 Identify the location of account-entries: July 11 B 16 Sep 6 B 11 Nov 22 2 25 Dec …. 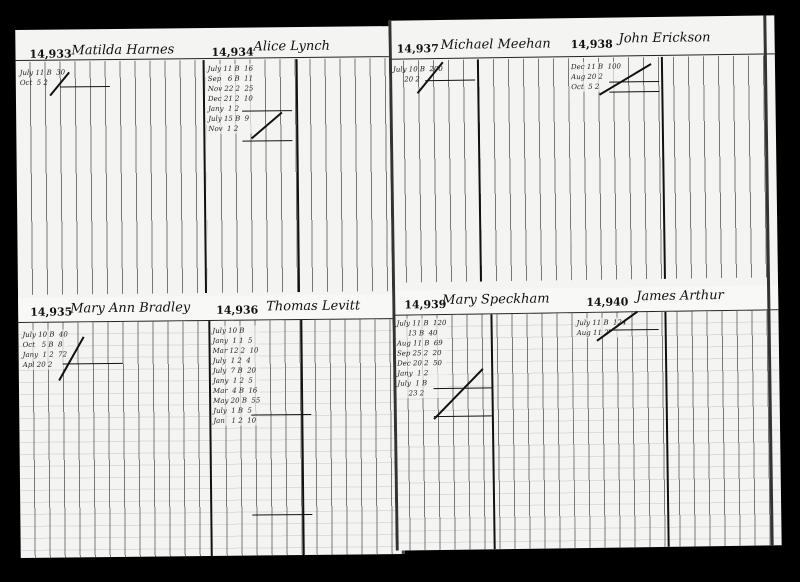
(230, 99).